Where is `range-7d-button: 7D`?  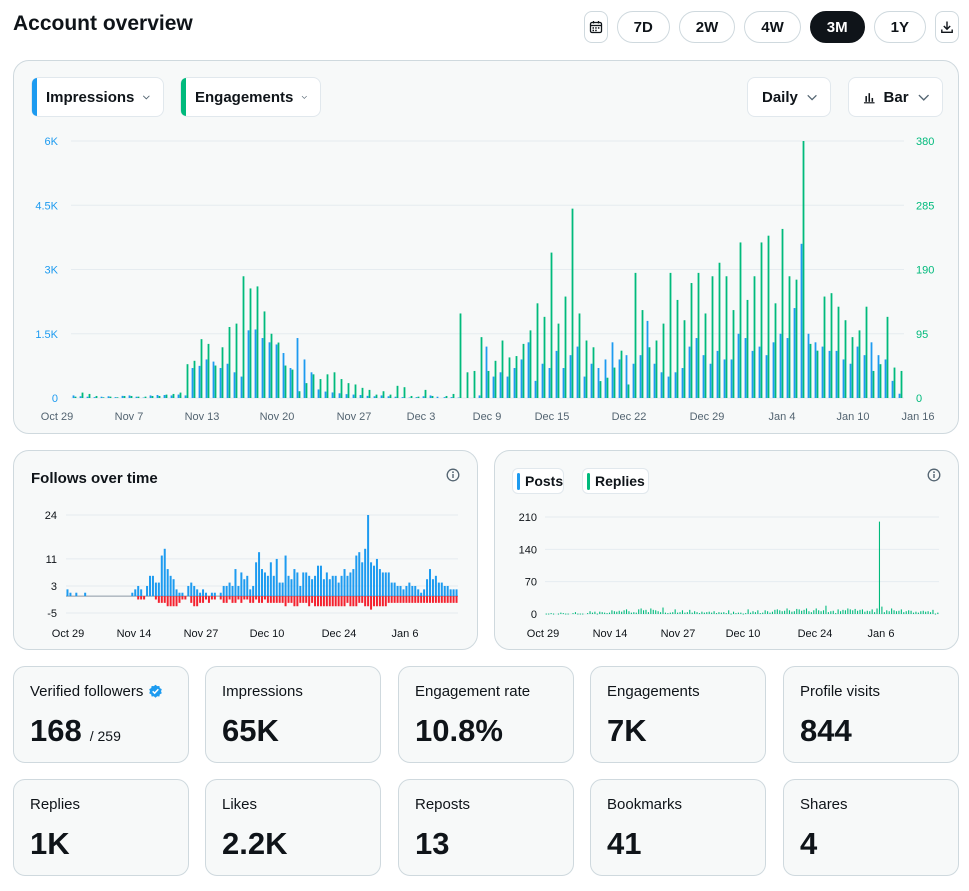 range-7d-button: 7D is located at coordinates (643, 27).